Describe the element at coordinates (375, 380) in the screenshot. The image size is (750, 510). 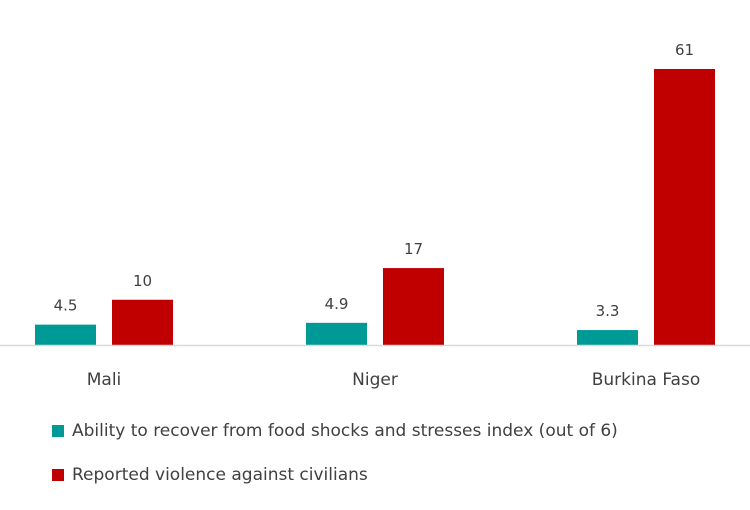
I see `category-label-niger: Niger` at that location.